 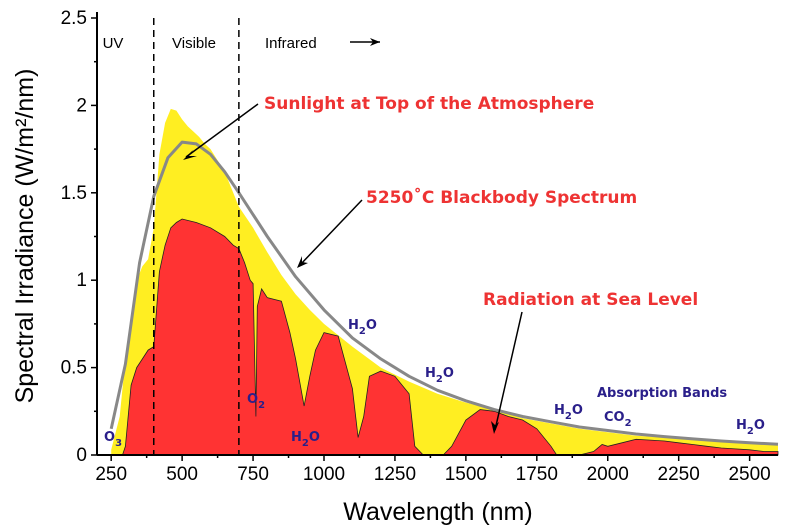 I want to click on molecule-label-h2o-5: H2O, so click(x=750, y=427).